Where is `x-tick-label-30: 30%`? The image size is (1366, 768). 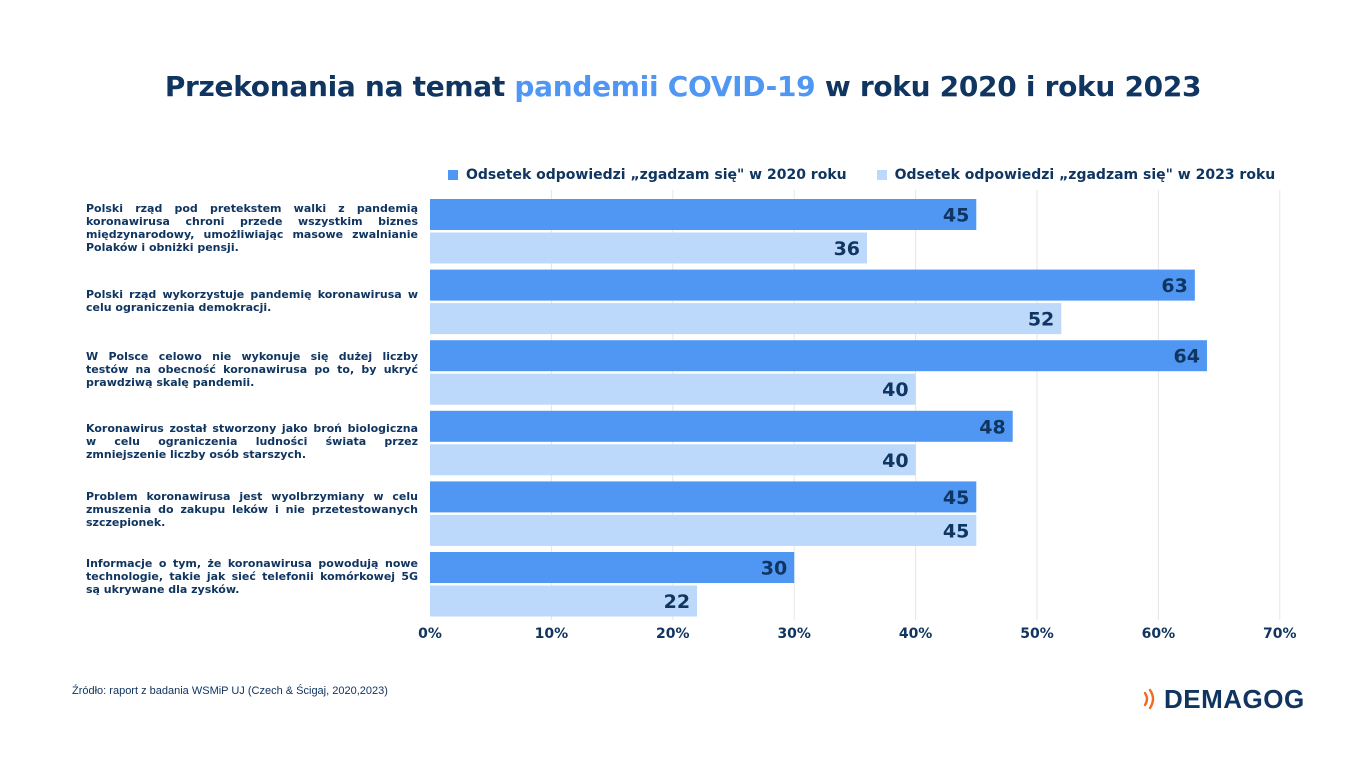 x-tick-label-30: 30% is located at coordinates (794, 634).